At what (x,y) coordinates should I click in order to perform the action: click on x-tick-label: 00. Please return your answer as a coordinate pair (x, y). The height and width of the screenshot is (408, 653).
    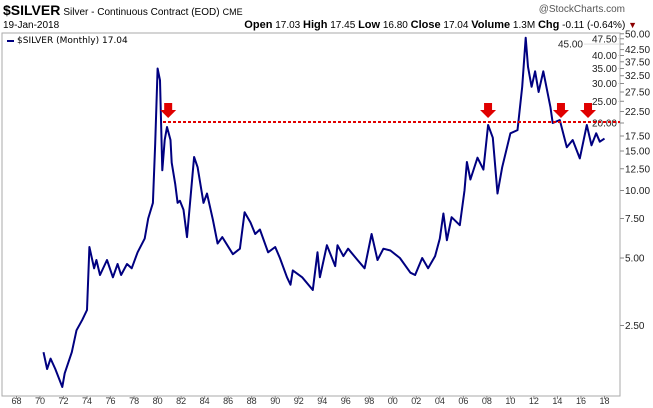
    Looking at the image, I should click on (393, 401).